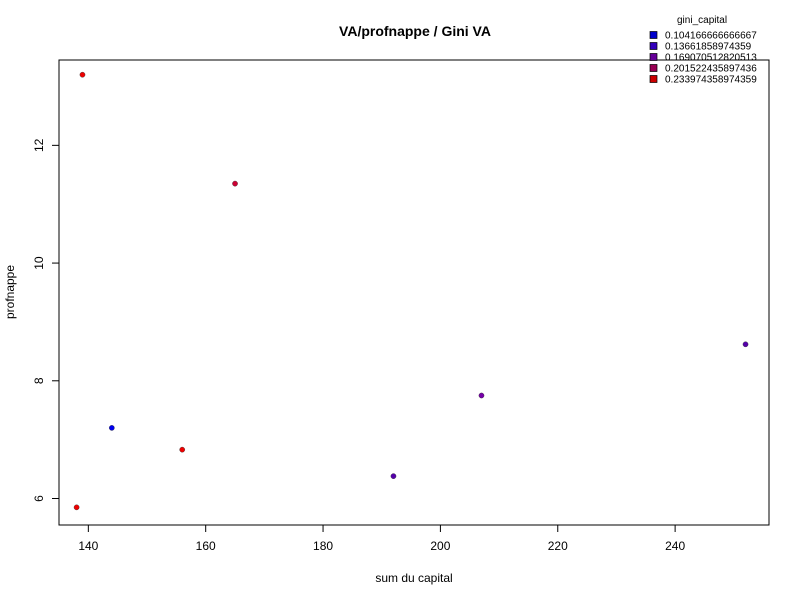 The image size is (800, 600). Describe the element at coordinates (558, 546) in the screenshot. I see `x-tick-label: 220` at that location.